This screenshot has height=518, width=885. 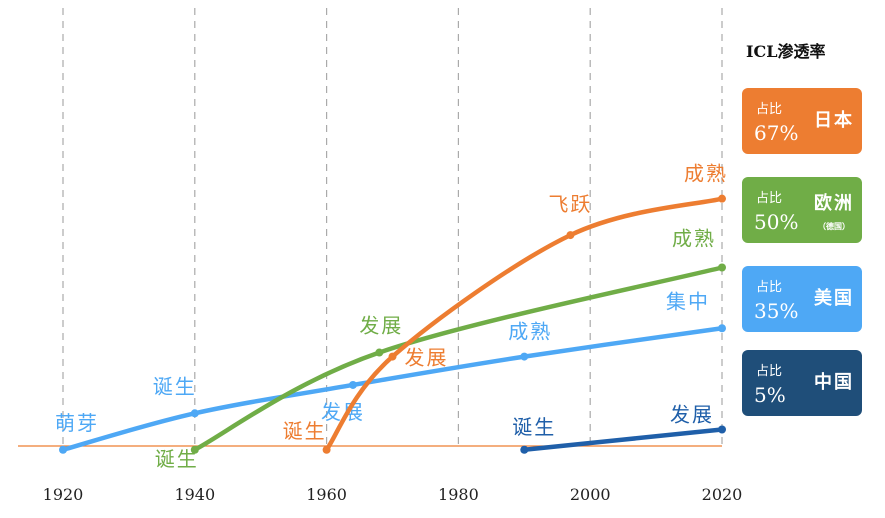 What do you see at coordinates (326, 494) in the screenshot?
I see `x-tick-label-1960: 1960` at bounding box center [326, 494].